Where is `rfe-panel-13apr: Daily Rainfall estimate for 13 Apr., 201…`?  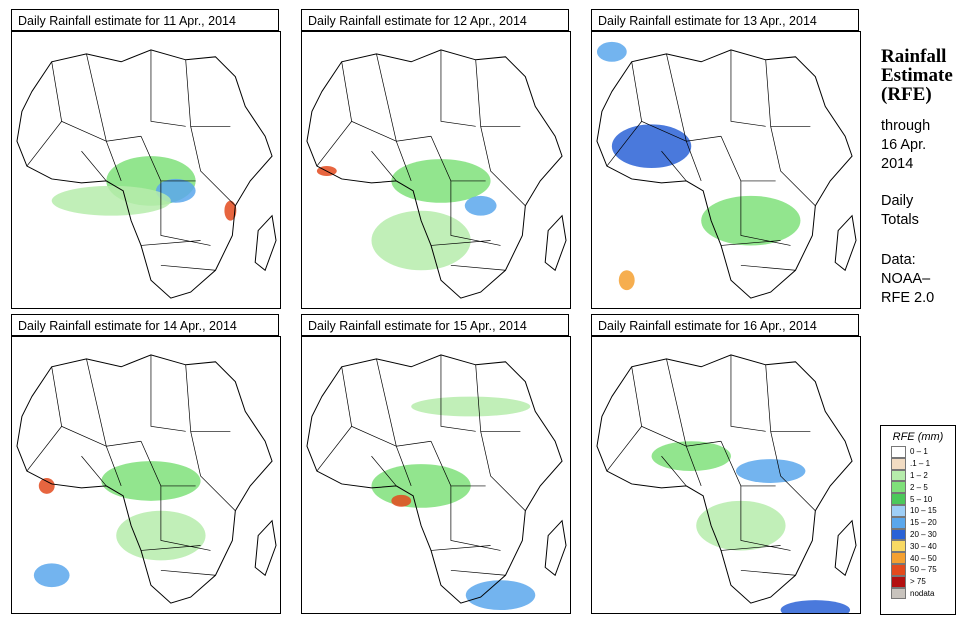
rfe-panel-13apr: Daily Rainfall estimate for 13 Apr., 201… is located at coordinates (726, 159).